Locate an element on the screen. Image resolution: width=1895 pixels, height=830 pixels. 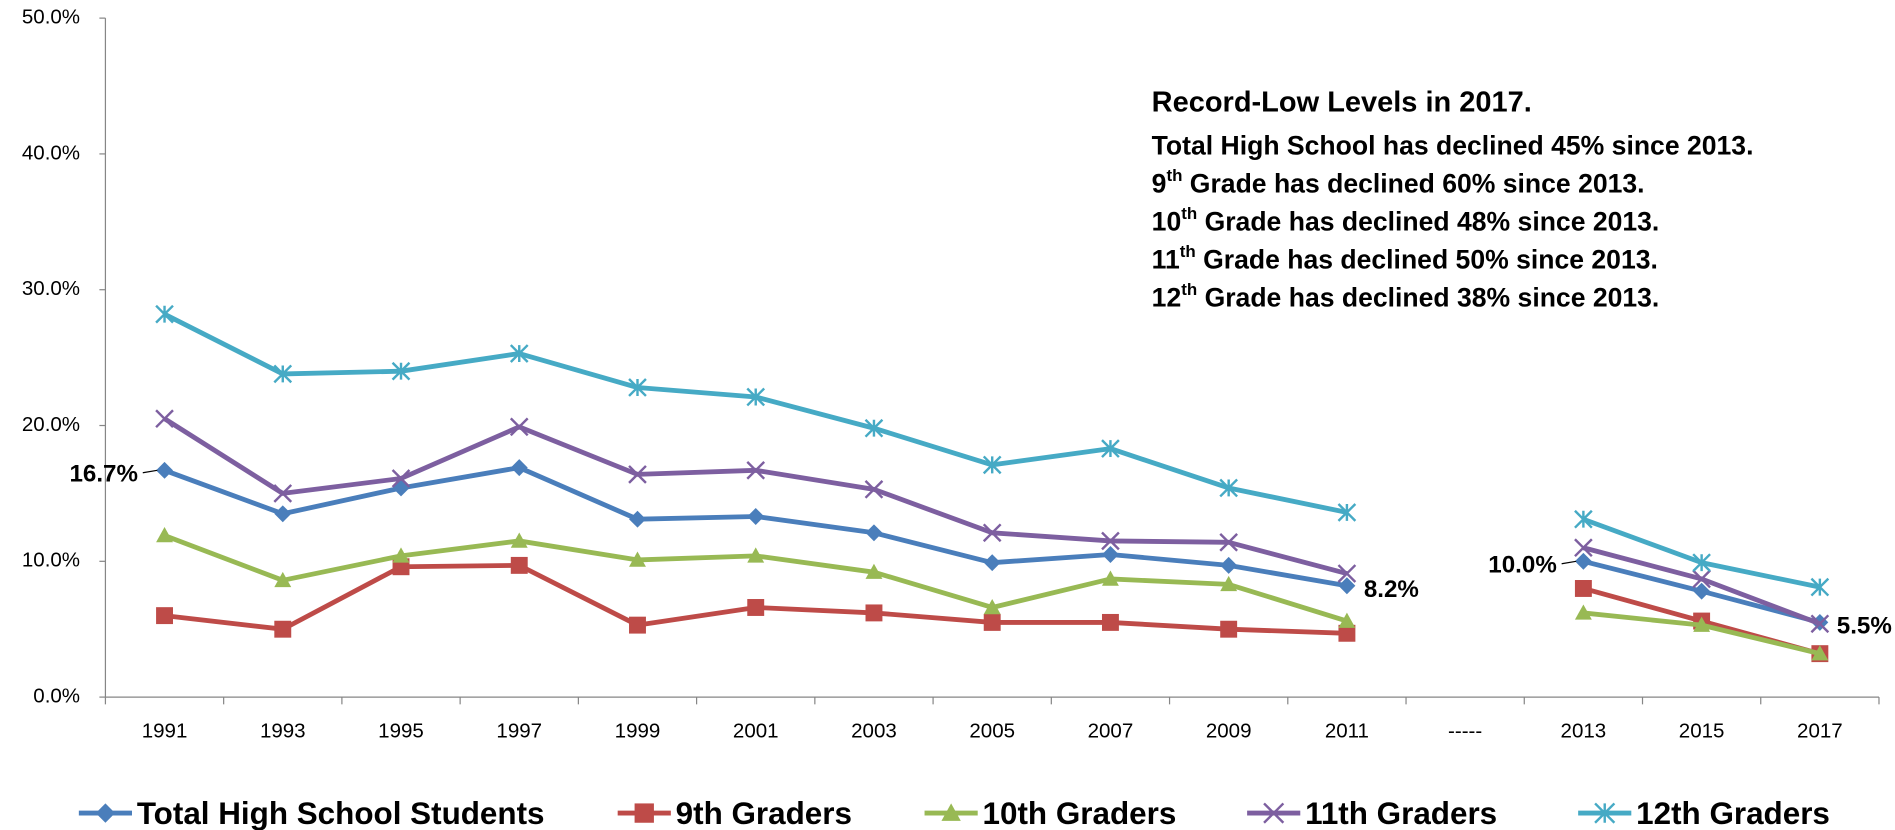
ordinal-number: 10 is located at coordinates (1167, 222).